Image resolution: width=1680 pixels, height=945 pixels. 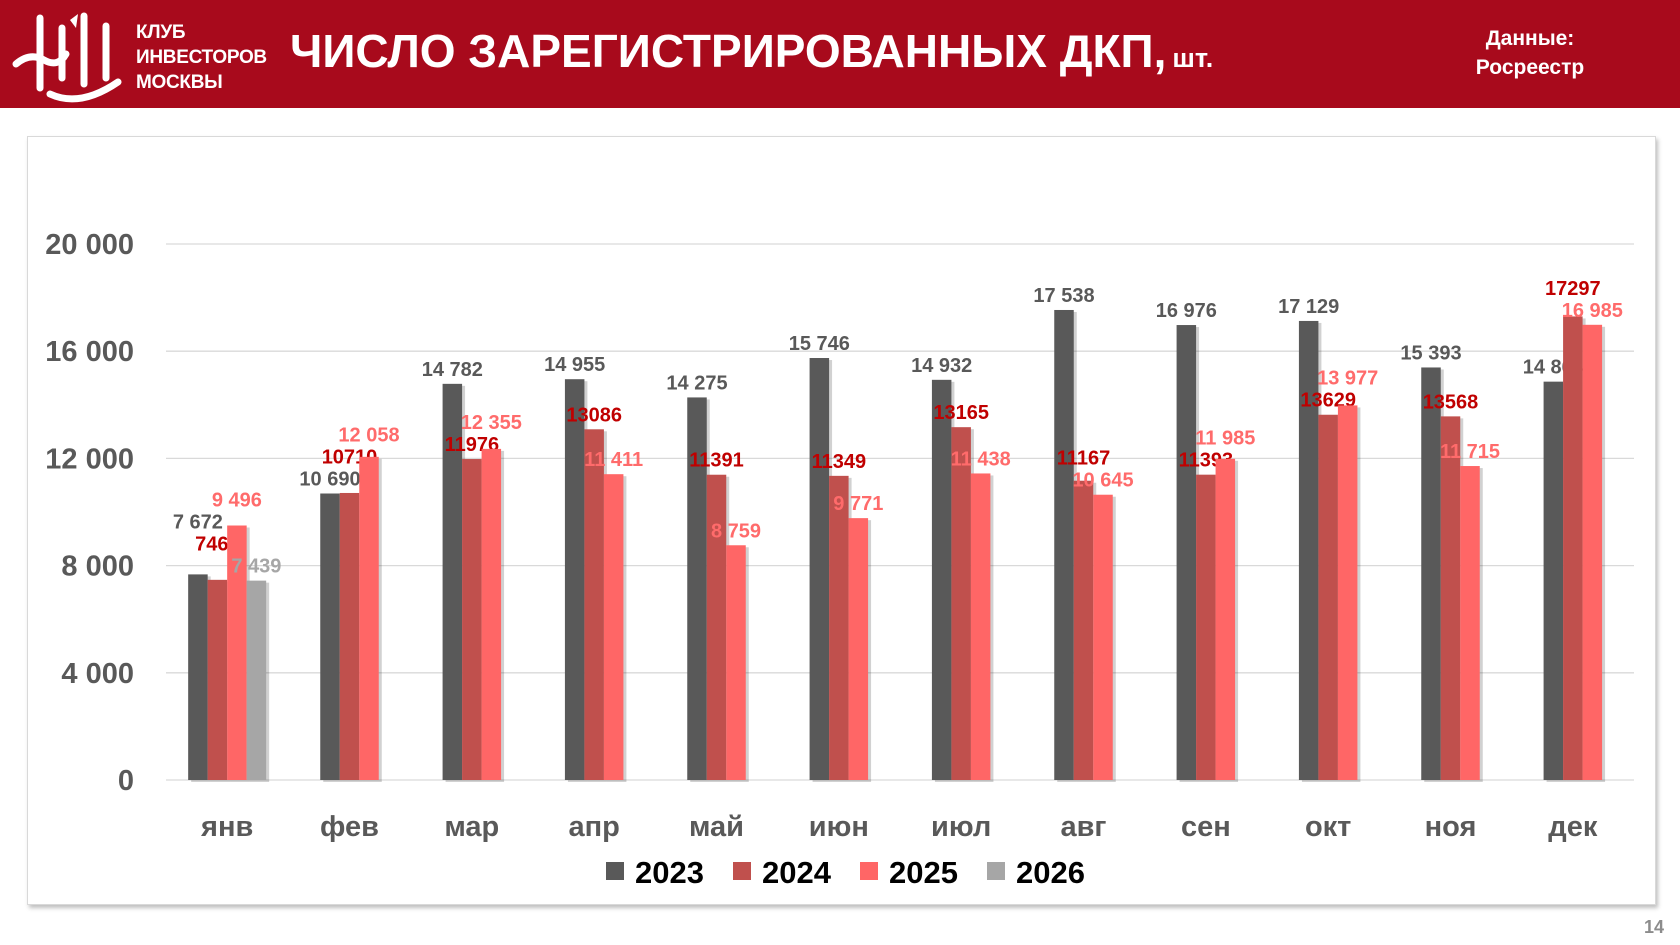 What do you see at coordinates (716, 827) in the screenshot?
I see `x-tick-label: май` at bounding box center [716, 827].